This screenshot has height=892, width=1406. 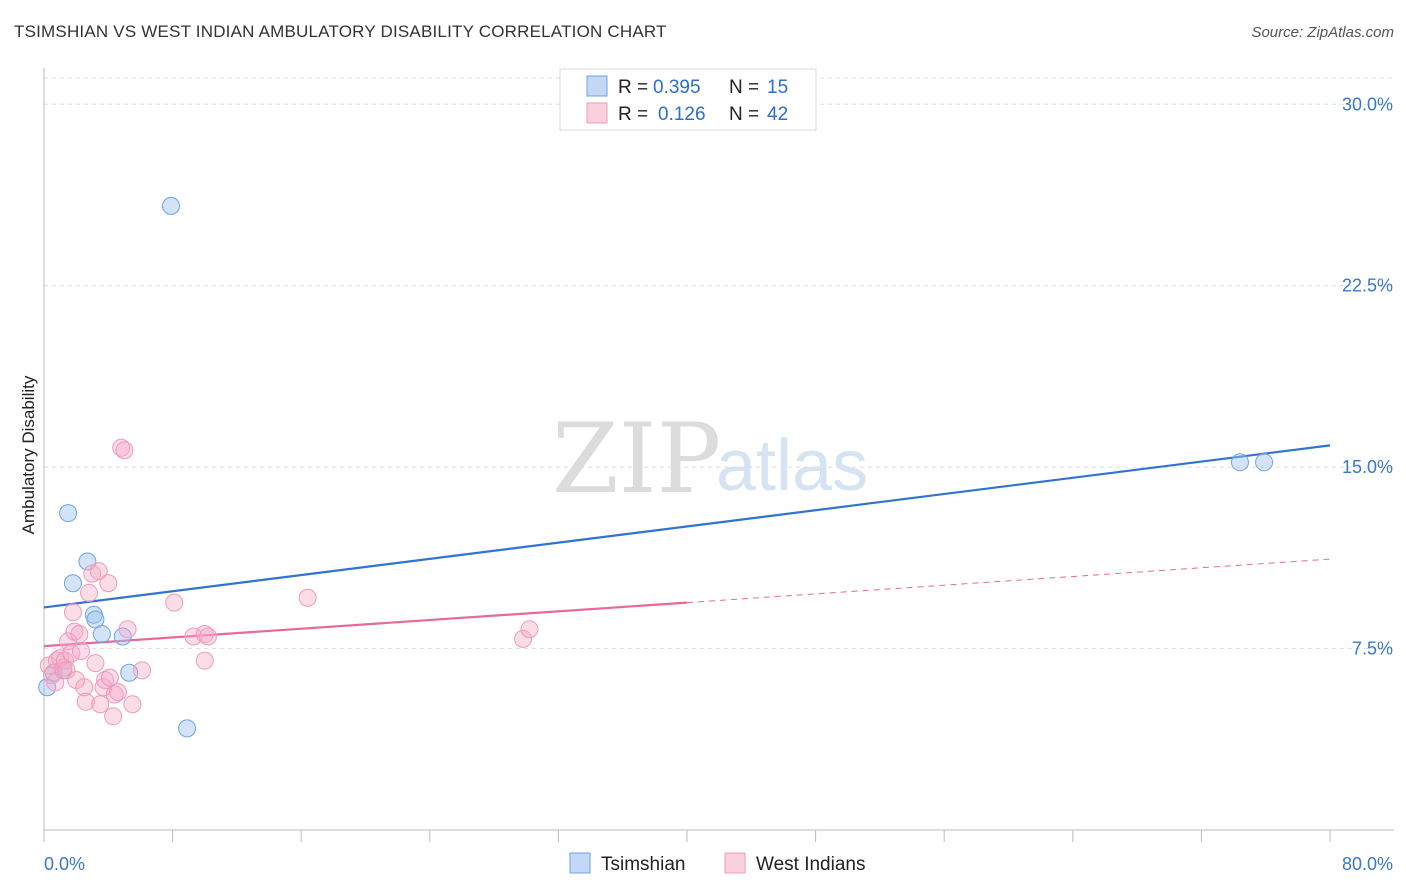 What do you see at coordinates (1367, 104) in the screenshot?
I see `y-tick-label: 30.0%` at bounding box center [1367, 104].